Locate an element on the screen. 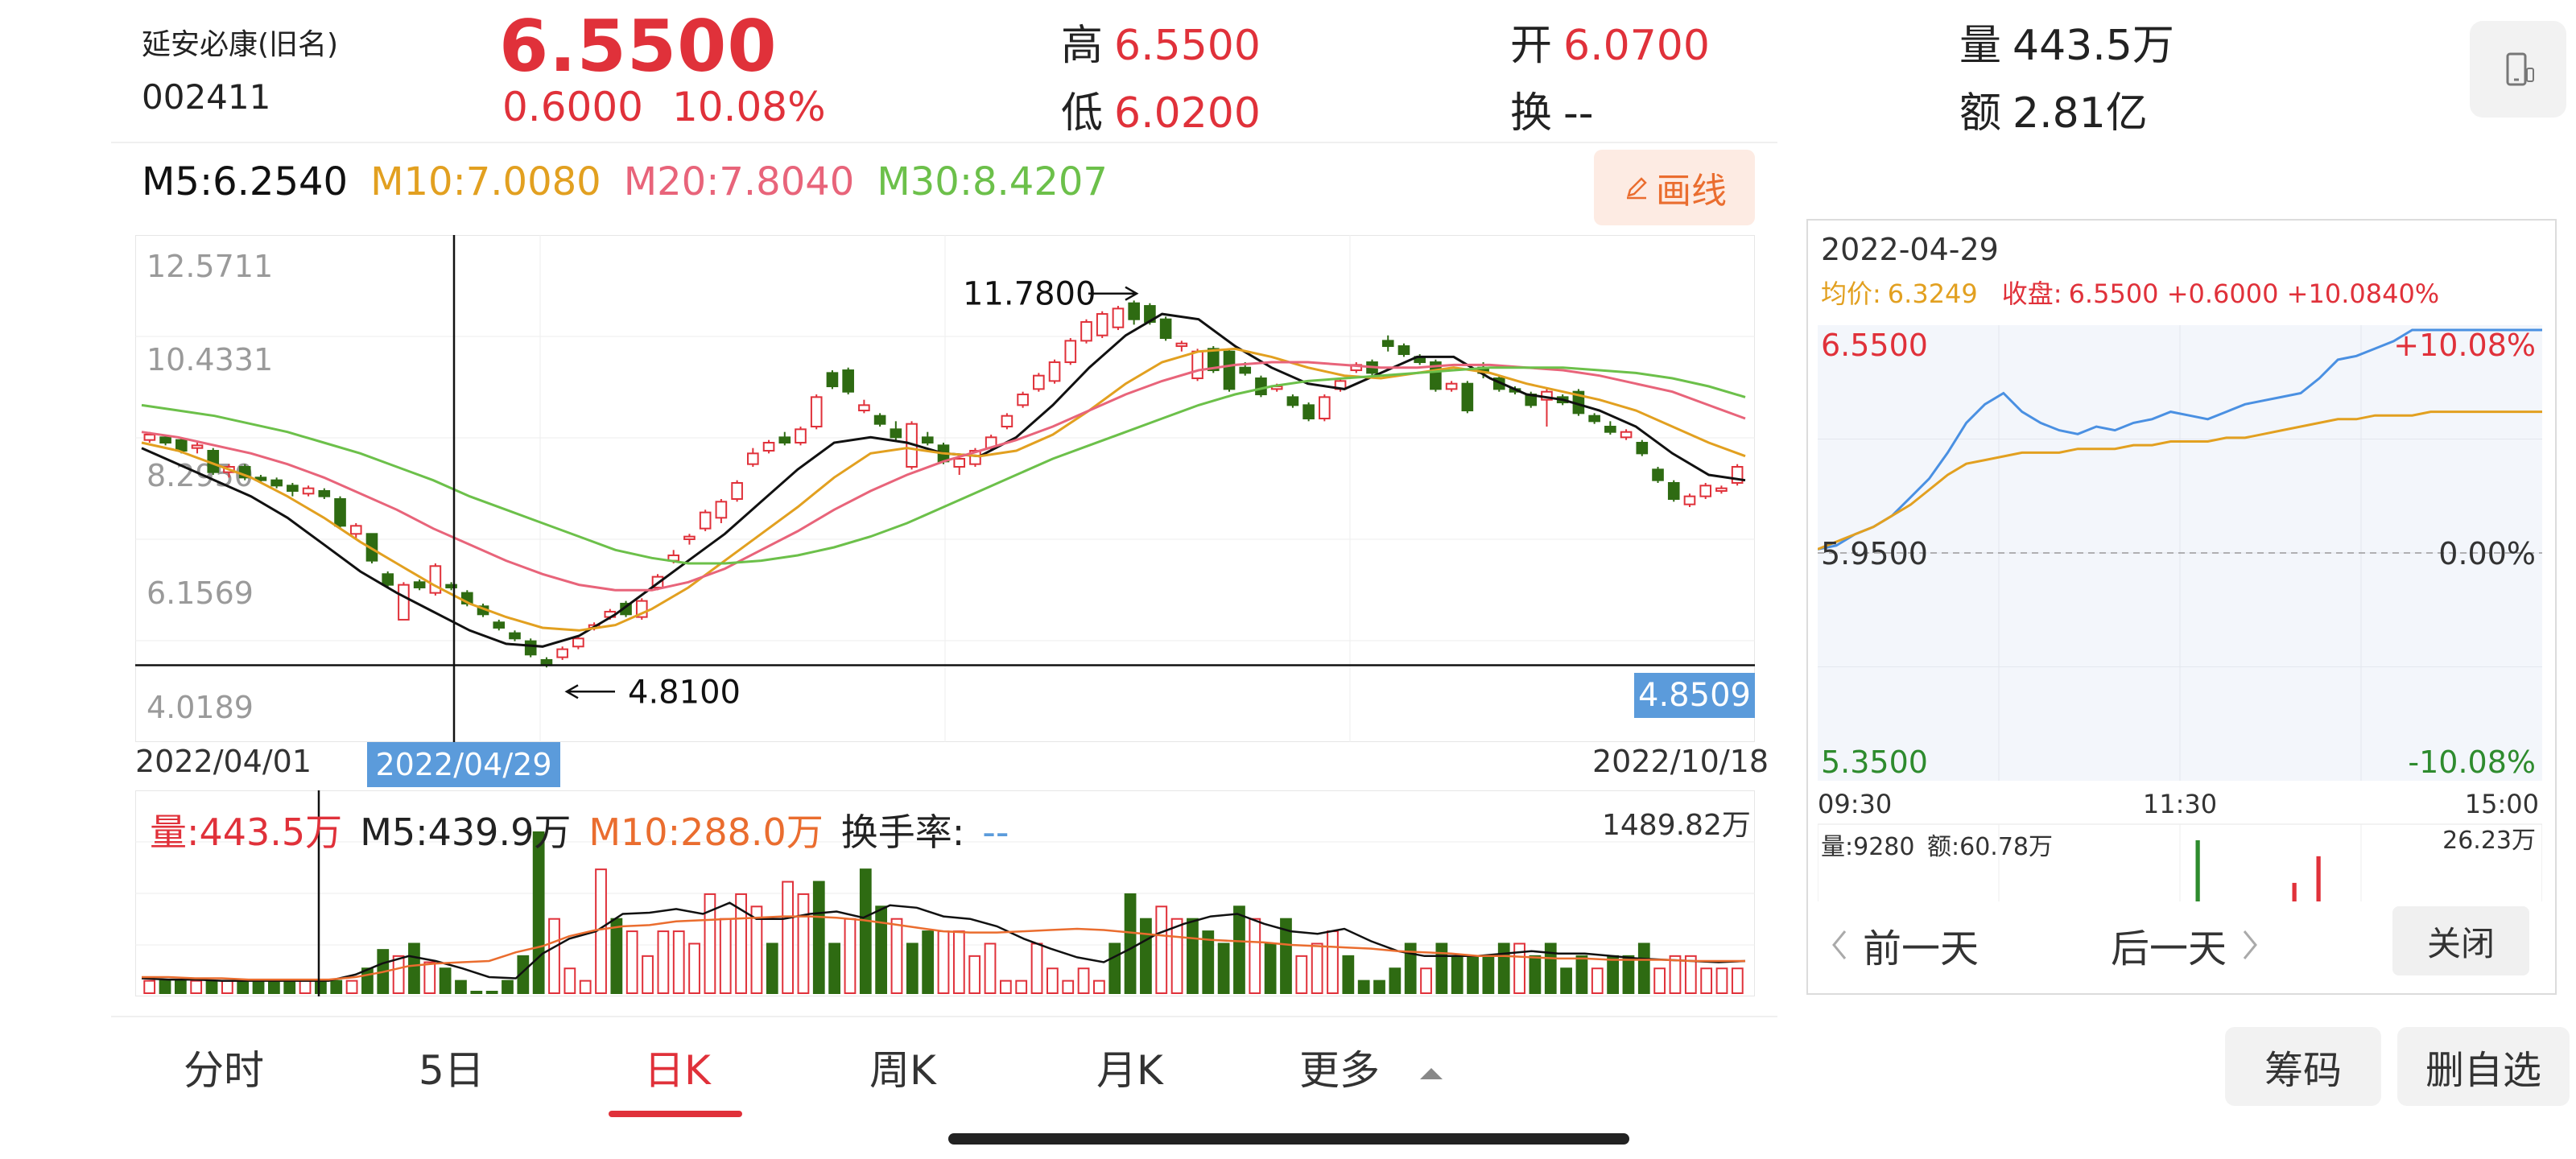 The image size is (2576, 1159). stat-high: 高 6.5500 is located at coordinates (1161, 46).